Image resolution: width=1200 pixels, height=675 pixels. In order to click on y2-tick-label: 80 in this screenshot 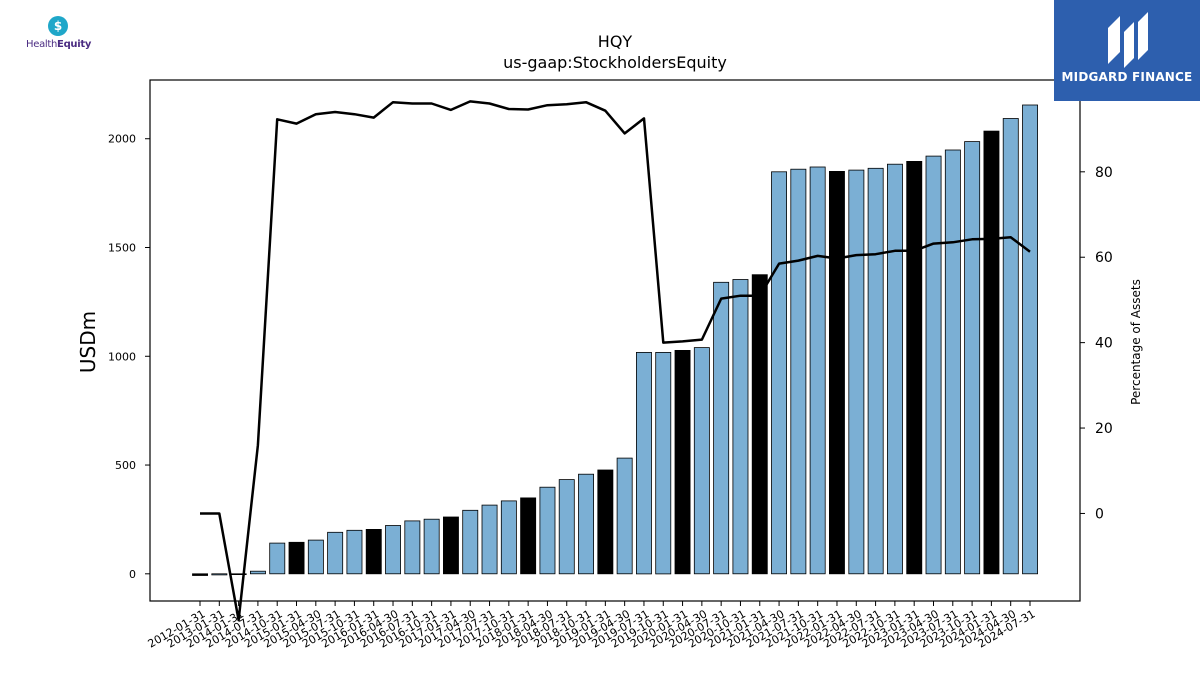, I will do `click(1104, 173)`.